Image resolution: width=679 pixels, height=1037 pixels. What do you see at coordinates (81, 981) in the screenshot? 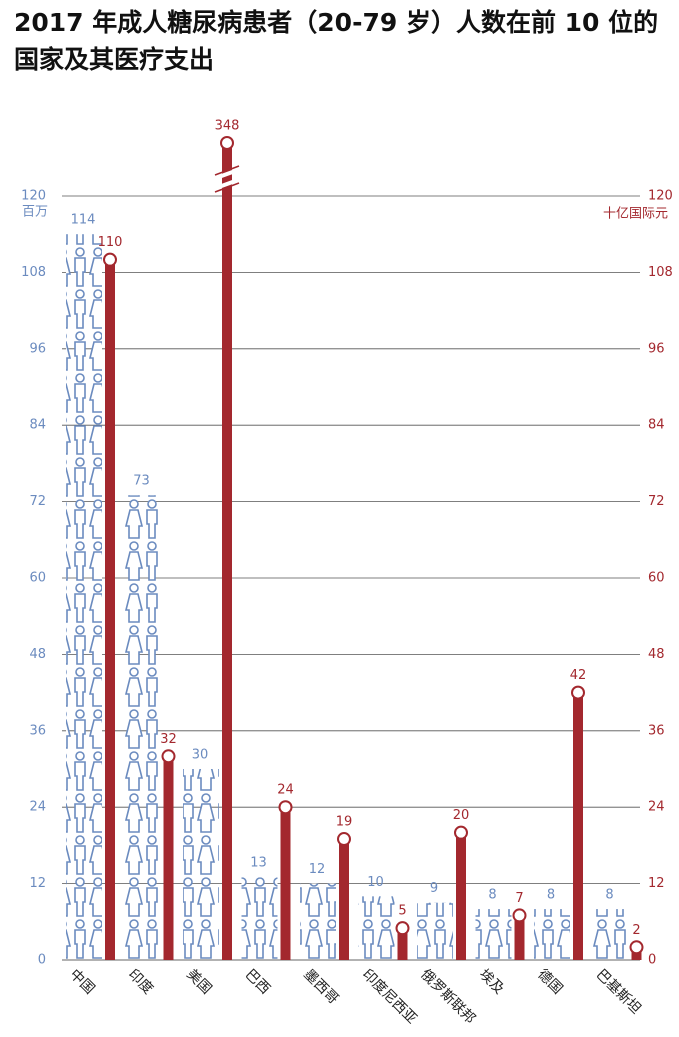
I see `x-tick-label: 中国` at bounding box center [81, 981].